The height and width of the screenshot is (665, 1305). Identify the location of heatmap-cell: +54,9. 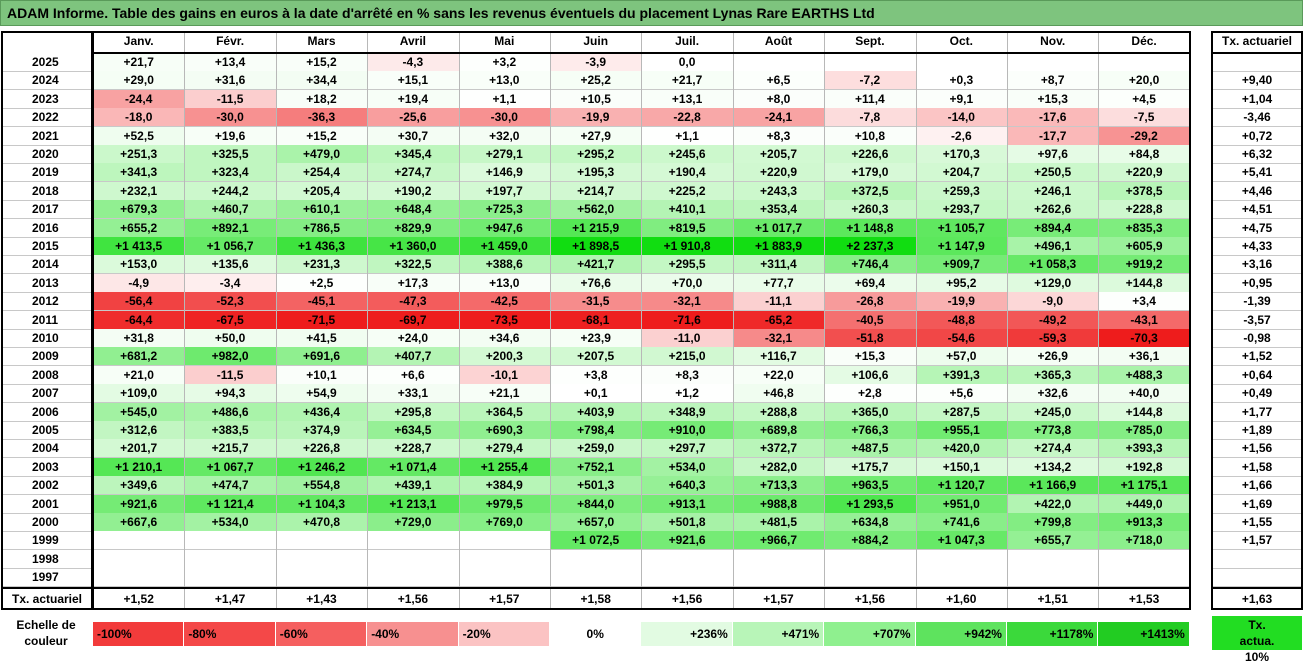
(321, 393).